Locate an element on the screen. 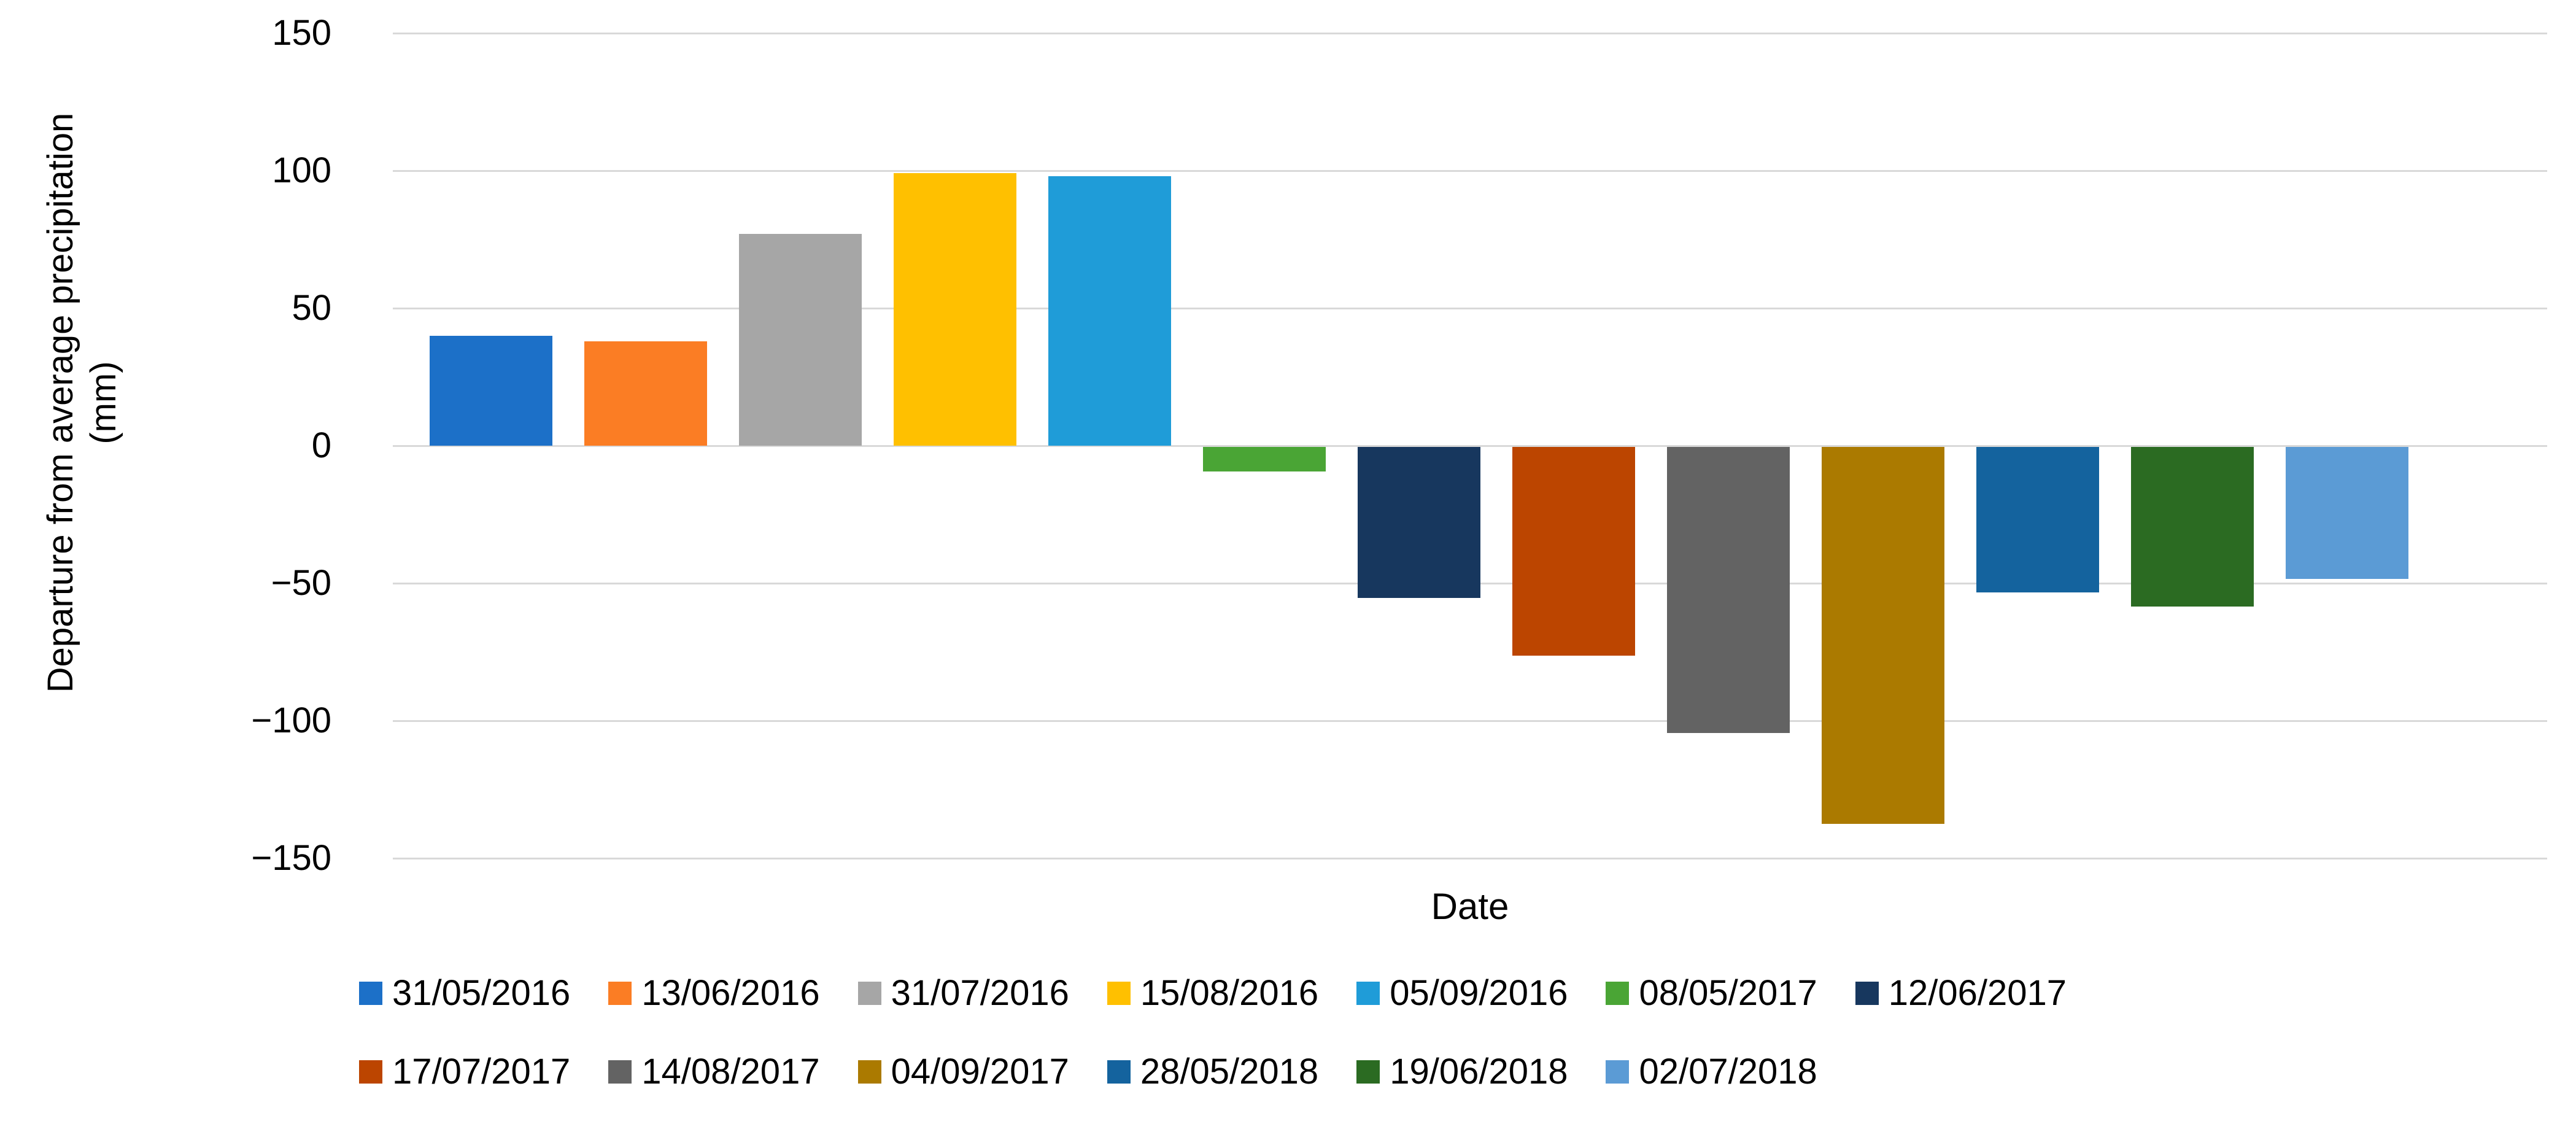 This screenshot has height=1121, width=2576. legend-item: 15/08/2016 is located at coordinates (1212, 993).